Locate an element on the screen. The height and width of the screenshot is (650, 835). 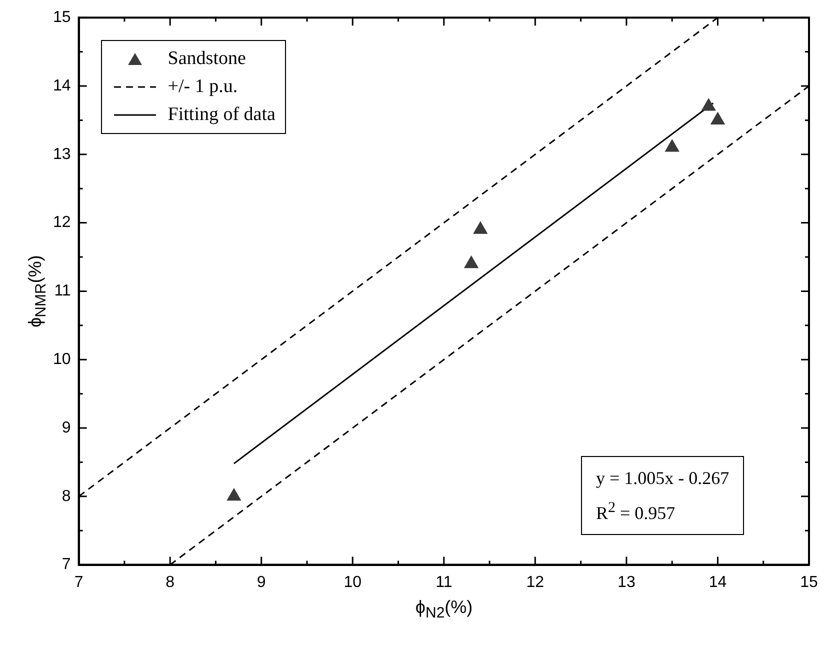
x-axis-title: ϕ$_{N2}$(%) is located at coordinates (444, 609).